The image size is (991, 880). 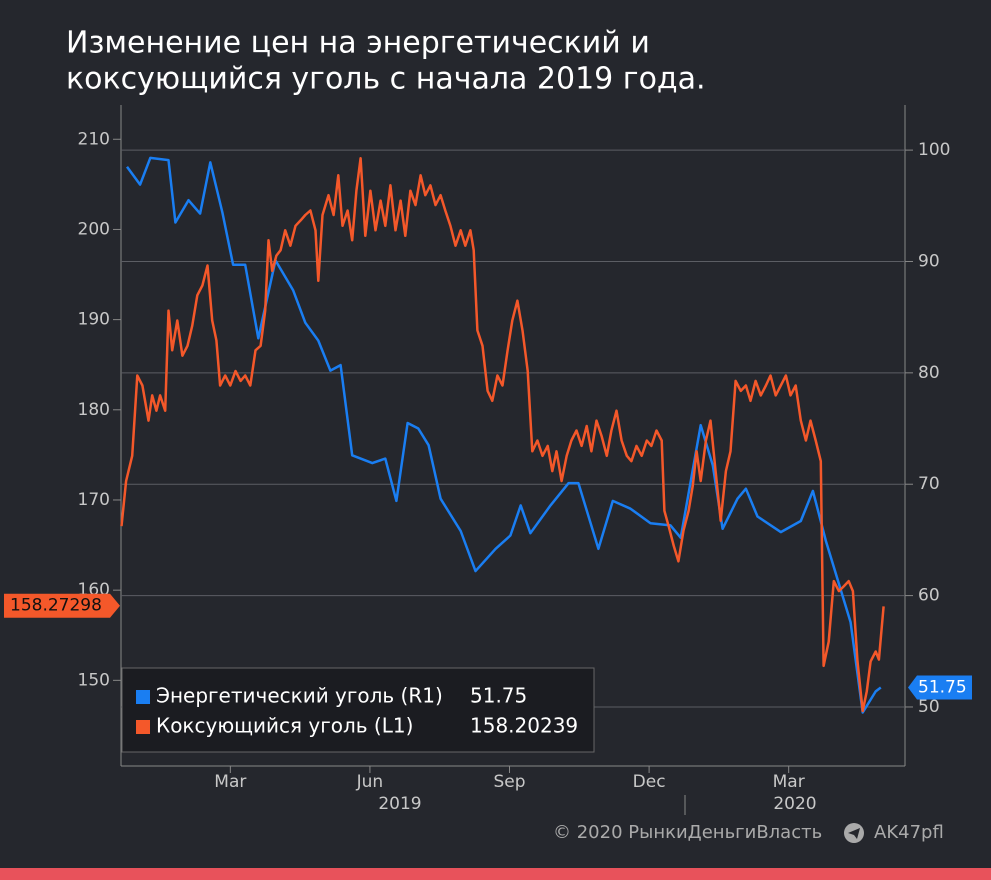 I want to click on y2-tick-label: 70, so click(x=929, y=484).